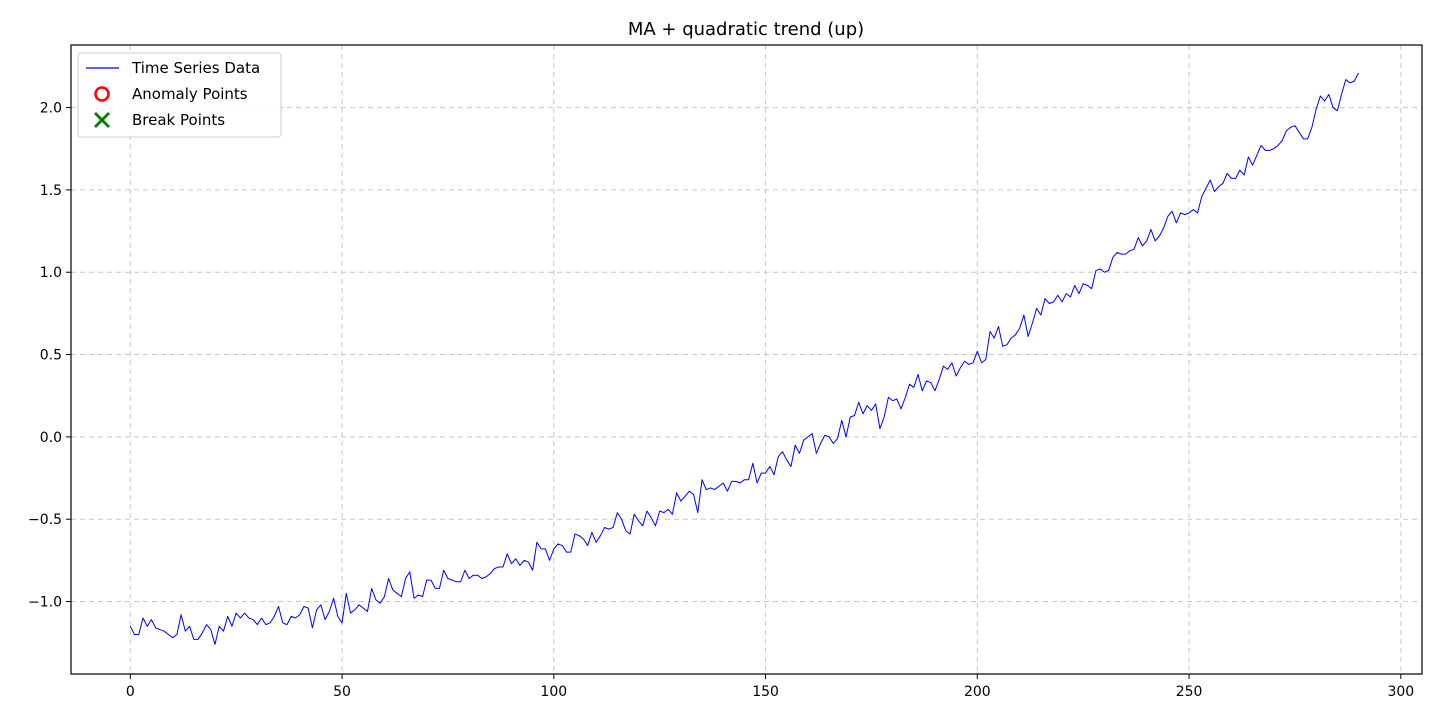 Image resolution: width=1440 pixels, height=724 pixels. Describe the element at coordinates (1189, 692) in the screenshot. I see `x-tick-label: 250` at that location.